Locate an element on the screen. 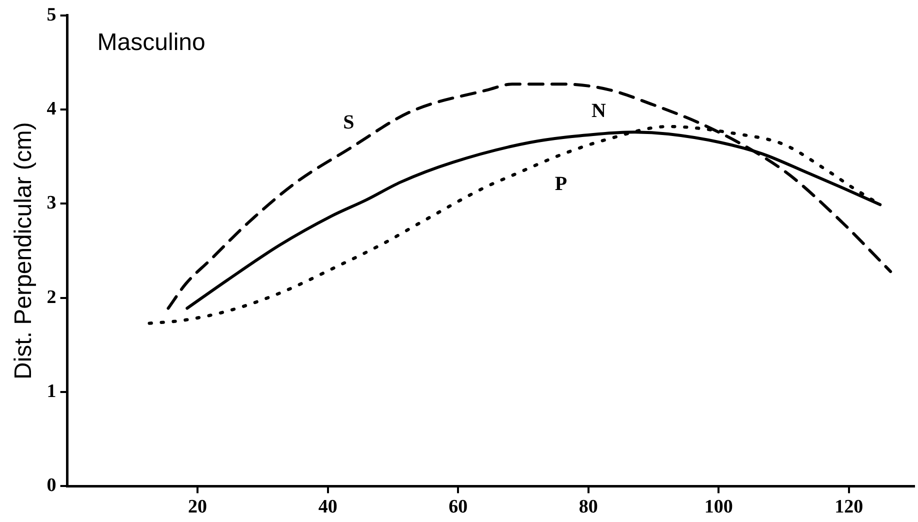  x-tick-label: 20 is located at coordinates (198, 507).